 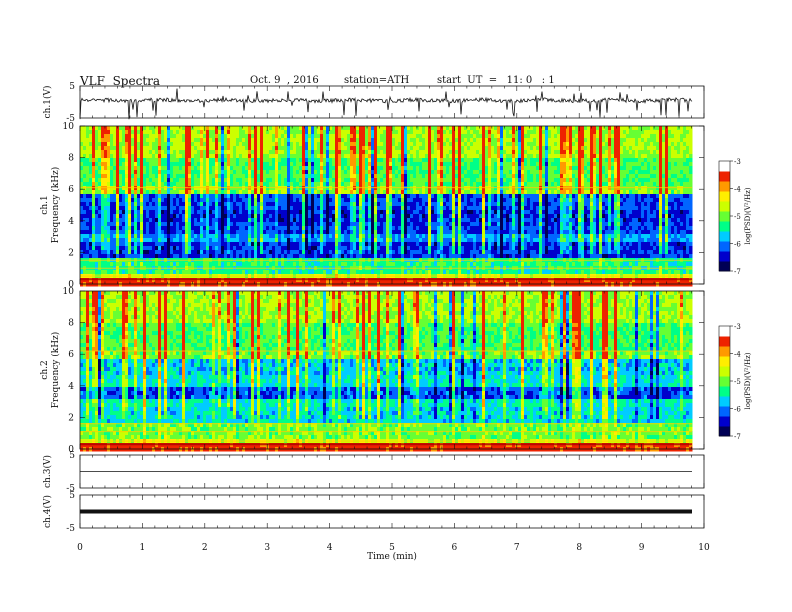 What do you see at coordinates (47, 471) in the screenshot?
I see `ch3-ylabel: ch.3(V)` at bounding box center [47, 471].